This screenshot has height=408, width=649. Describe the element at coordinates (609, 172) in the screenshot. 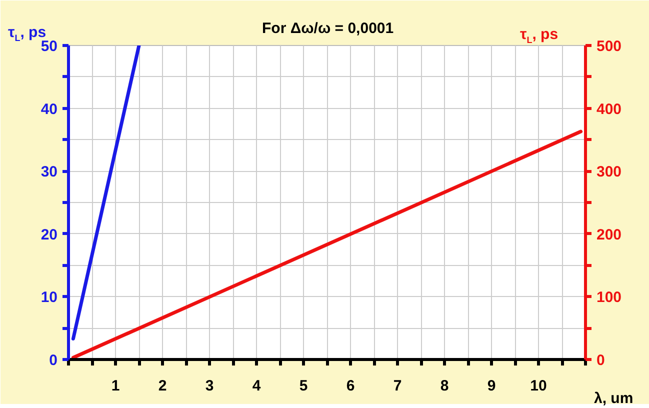

I see `y2-tick-label: 300` at that location.